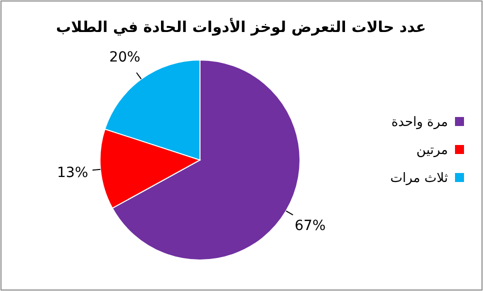  What do you see at coordinates (241, 26) in the screenshot?
I see `chart-title: عدد حالات التعرض لوخز الأدوات الحادة في الطلاب` at bounding box center [241, 26].